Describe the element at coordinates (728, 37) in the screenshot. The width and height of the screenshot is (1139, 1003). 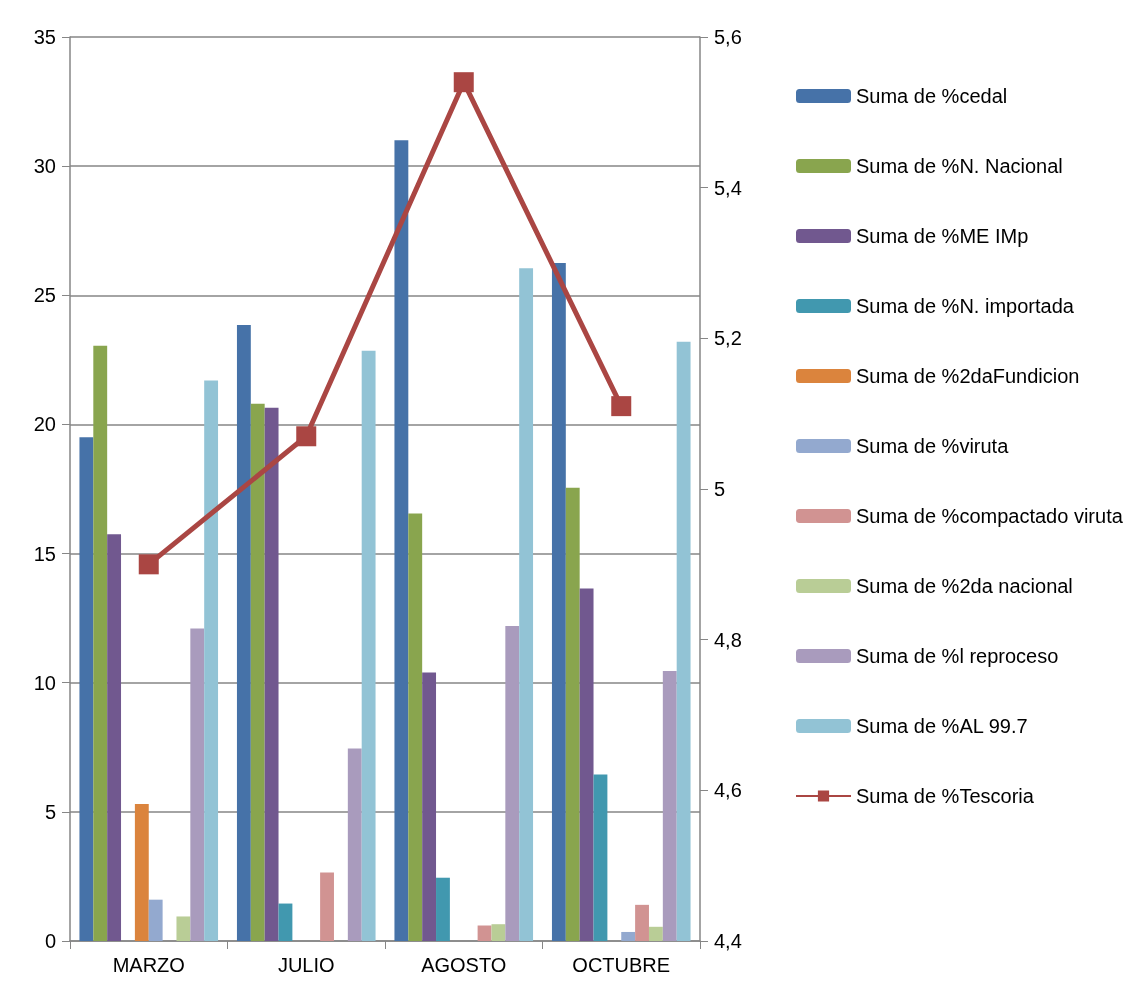
I see `y2-tick-label: 5,6` at that location.